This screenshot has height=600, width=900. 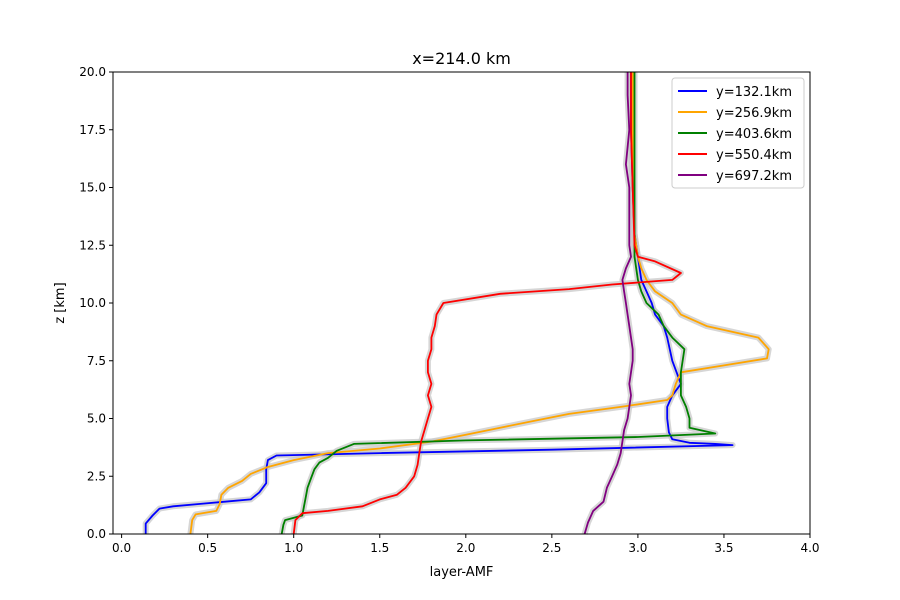 What do you see at coordinates (92, 245) in the screenshot?
I see `y-tick-label: 12.5` at bounding box center [92, 245].